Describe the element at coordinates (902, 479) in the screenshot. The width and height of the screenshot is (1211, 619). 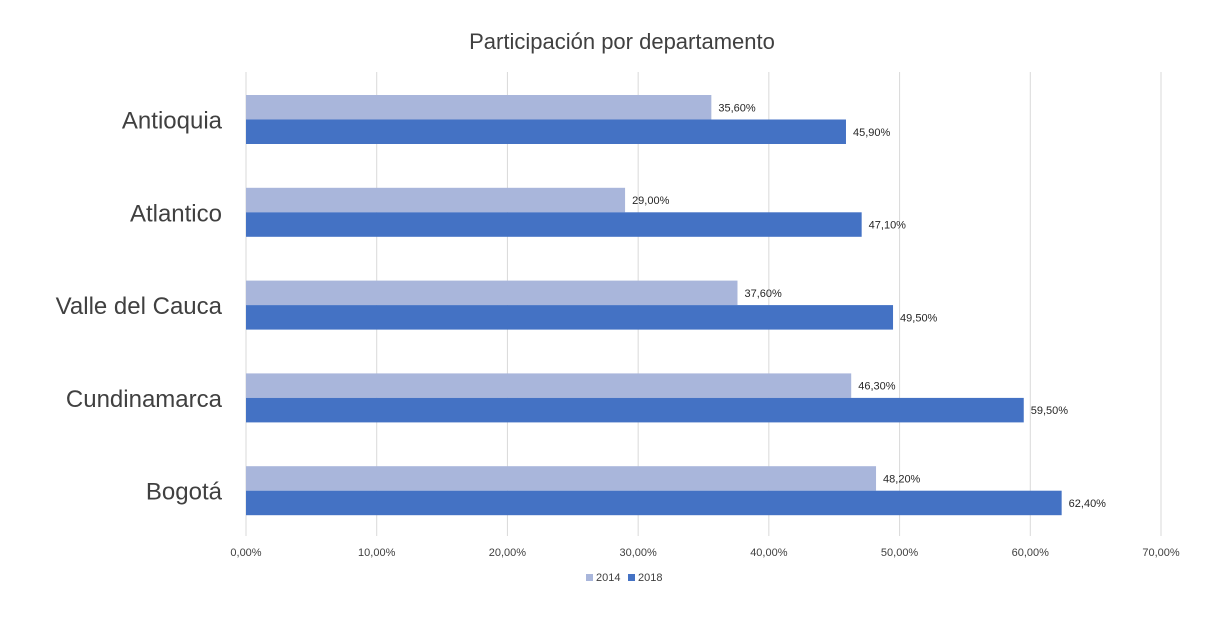
I see `data-label: 48,20%` at that location.